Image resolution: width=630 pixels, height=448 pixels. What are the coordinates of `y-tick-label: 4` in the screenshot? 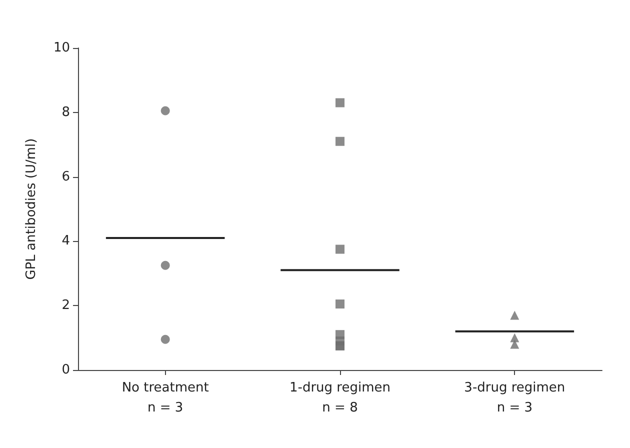 It's located at (66, 241).